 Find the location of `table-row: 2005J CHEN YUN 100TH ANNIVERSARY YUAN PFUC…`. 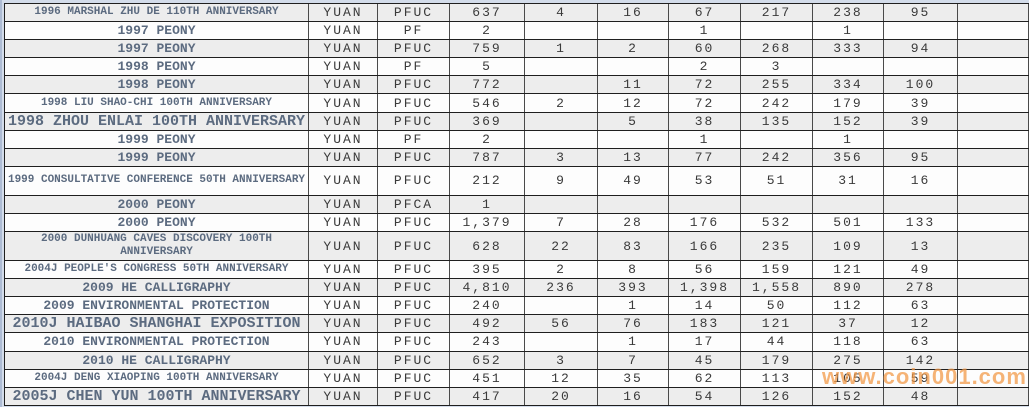

table-row: 2005J CHEN YUN 100TH ANNIVERSARY YUAN PFUC… is located at coordinates (517, 396).